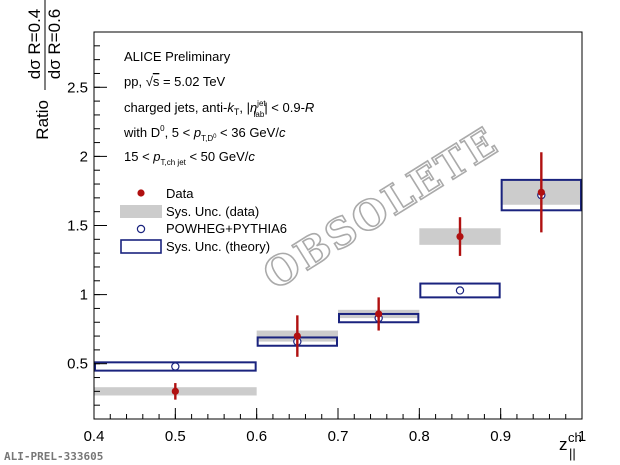 This screenshot has width=620, height=465. Describe the element at coordinates (94, 436) in the screenshot. I see `x-tick-label: 0.4` at that location.